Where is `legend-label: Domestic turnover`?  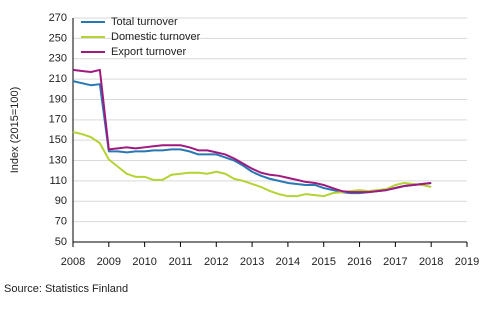 legend-label: Domestic turnover is located at coordinates (156, 37).